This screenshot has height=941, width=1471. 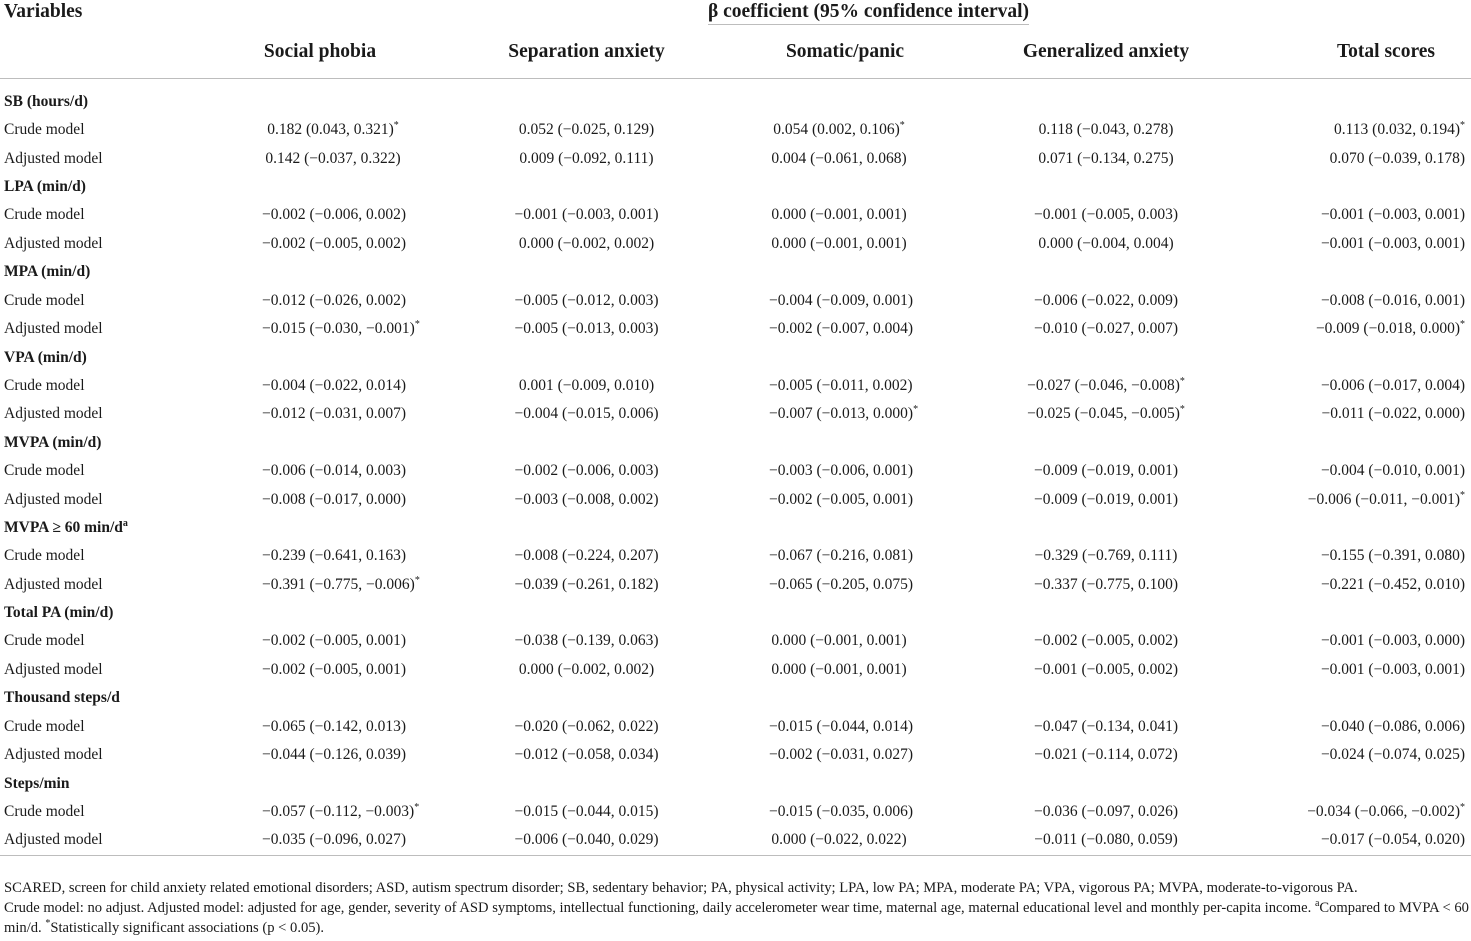 What do you see at coordinates (735, 613) in the screenshot?
I see `group-row: Total PA (min/d)` at bounding box center [735, 613].